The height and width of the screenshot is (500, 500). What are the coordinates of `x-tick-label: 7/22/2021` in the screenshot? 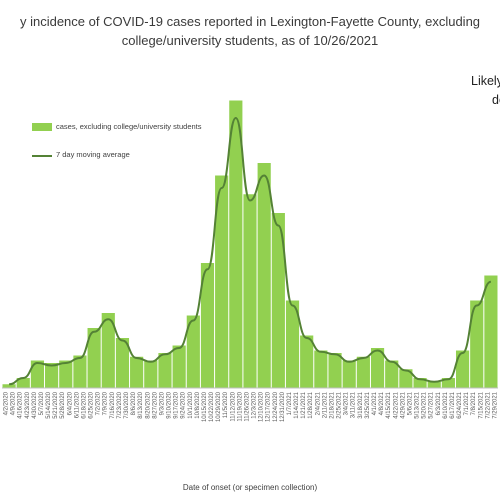 It's located at (488, 404).